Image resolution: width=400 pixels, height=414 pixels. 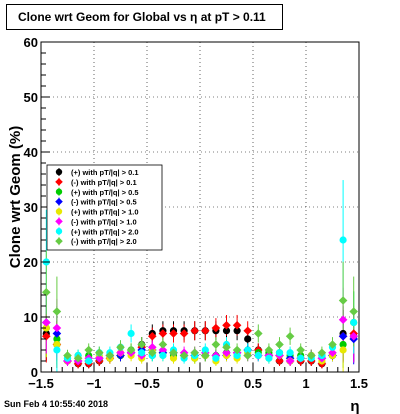 What do you see at coordinates (104, 221) in the screenshot?
I see `legend-entry: (-) with pT/|q| > 1.0` at bounding box center [104, 221].